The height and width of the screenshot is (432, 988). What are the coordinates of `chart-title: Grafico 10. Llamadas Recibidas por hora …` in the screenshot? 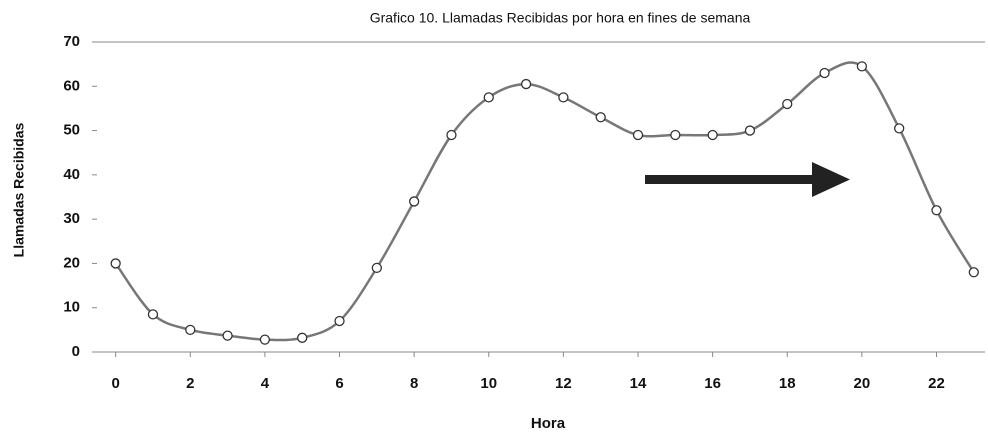 It's located at (560, 18).